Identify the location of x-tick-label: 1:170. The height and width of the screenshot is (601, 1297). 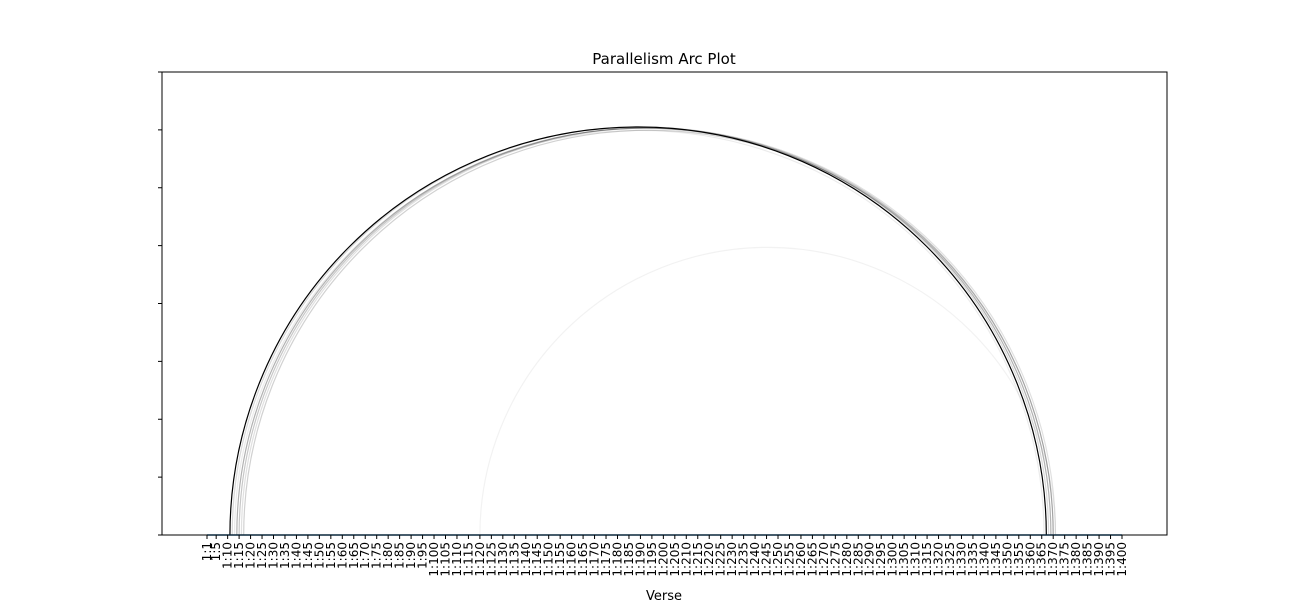
(595, 559).